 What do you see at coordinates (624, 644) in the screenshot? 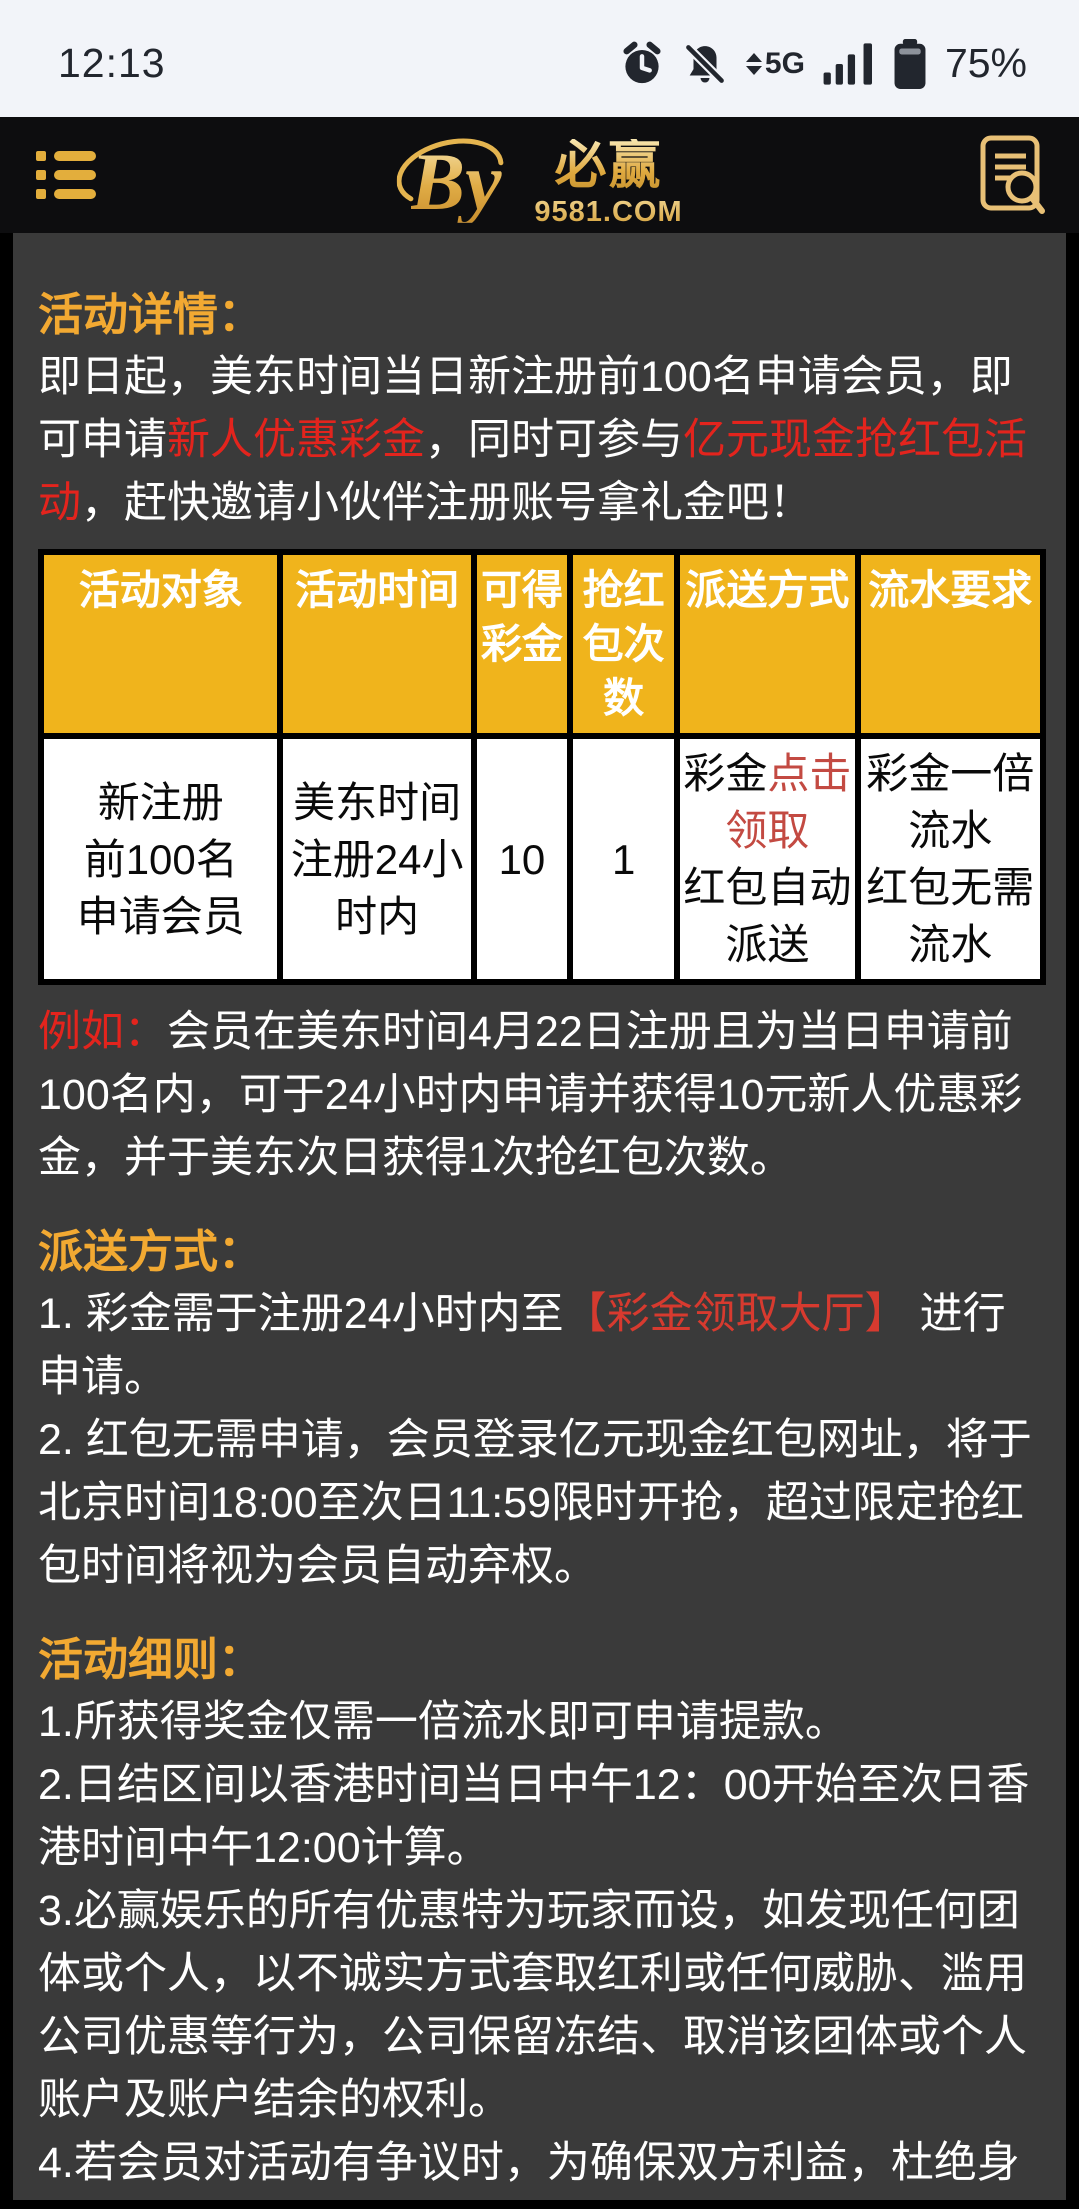
I see `th-grabs: 抢红包次数` at bounding box center [624, 644].